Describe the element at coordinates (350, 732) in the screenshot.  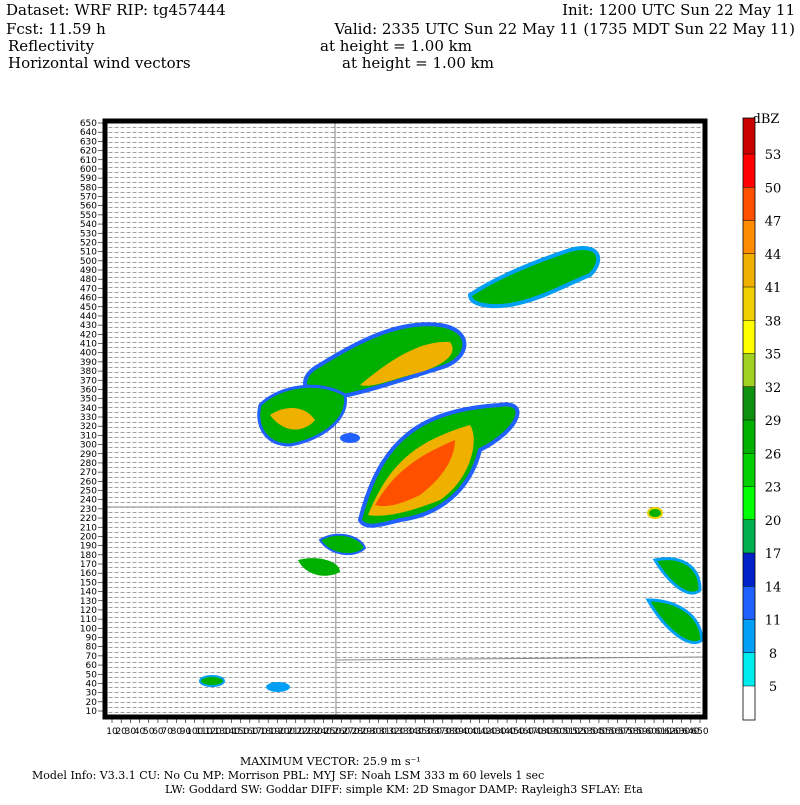
I see `x-tick-label: 270` at that location.